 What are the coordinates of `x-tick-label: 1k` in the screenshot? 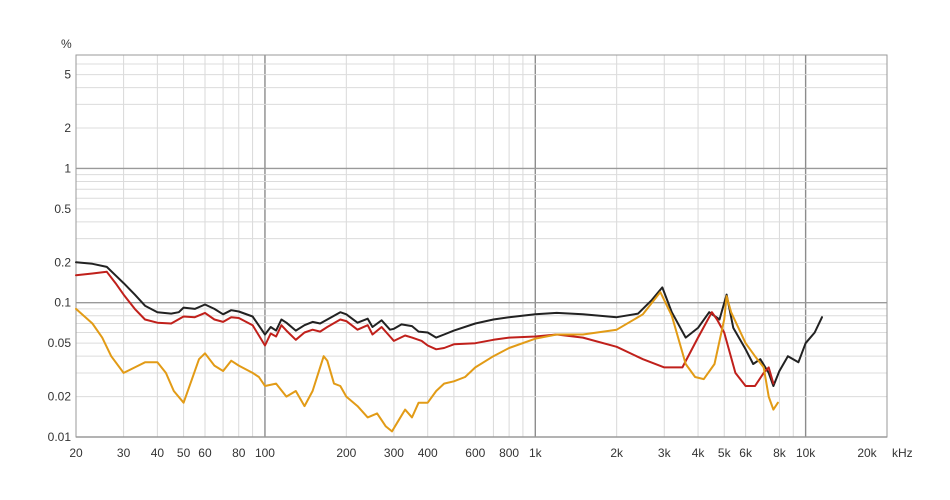 It's located at (536, 453).